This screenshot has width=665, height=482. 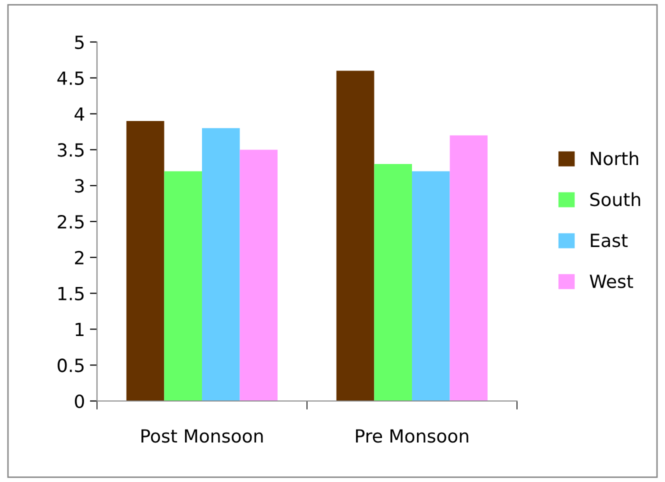 What do you see at coordinates (70, 79) in the screenshot?
I see `y-tick-label: 4.5` at bounding box center [70, 79].